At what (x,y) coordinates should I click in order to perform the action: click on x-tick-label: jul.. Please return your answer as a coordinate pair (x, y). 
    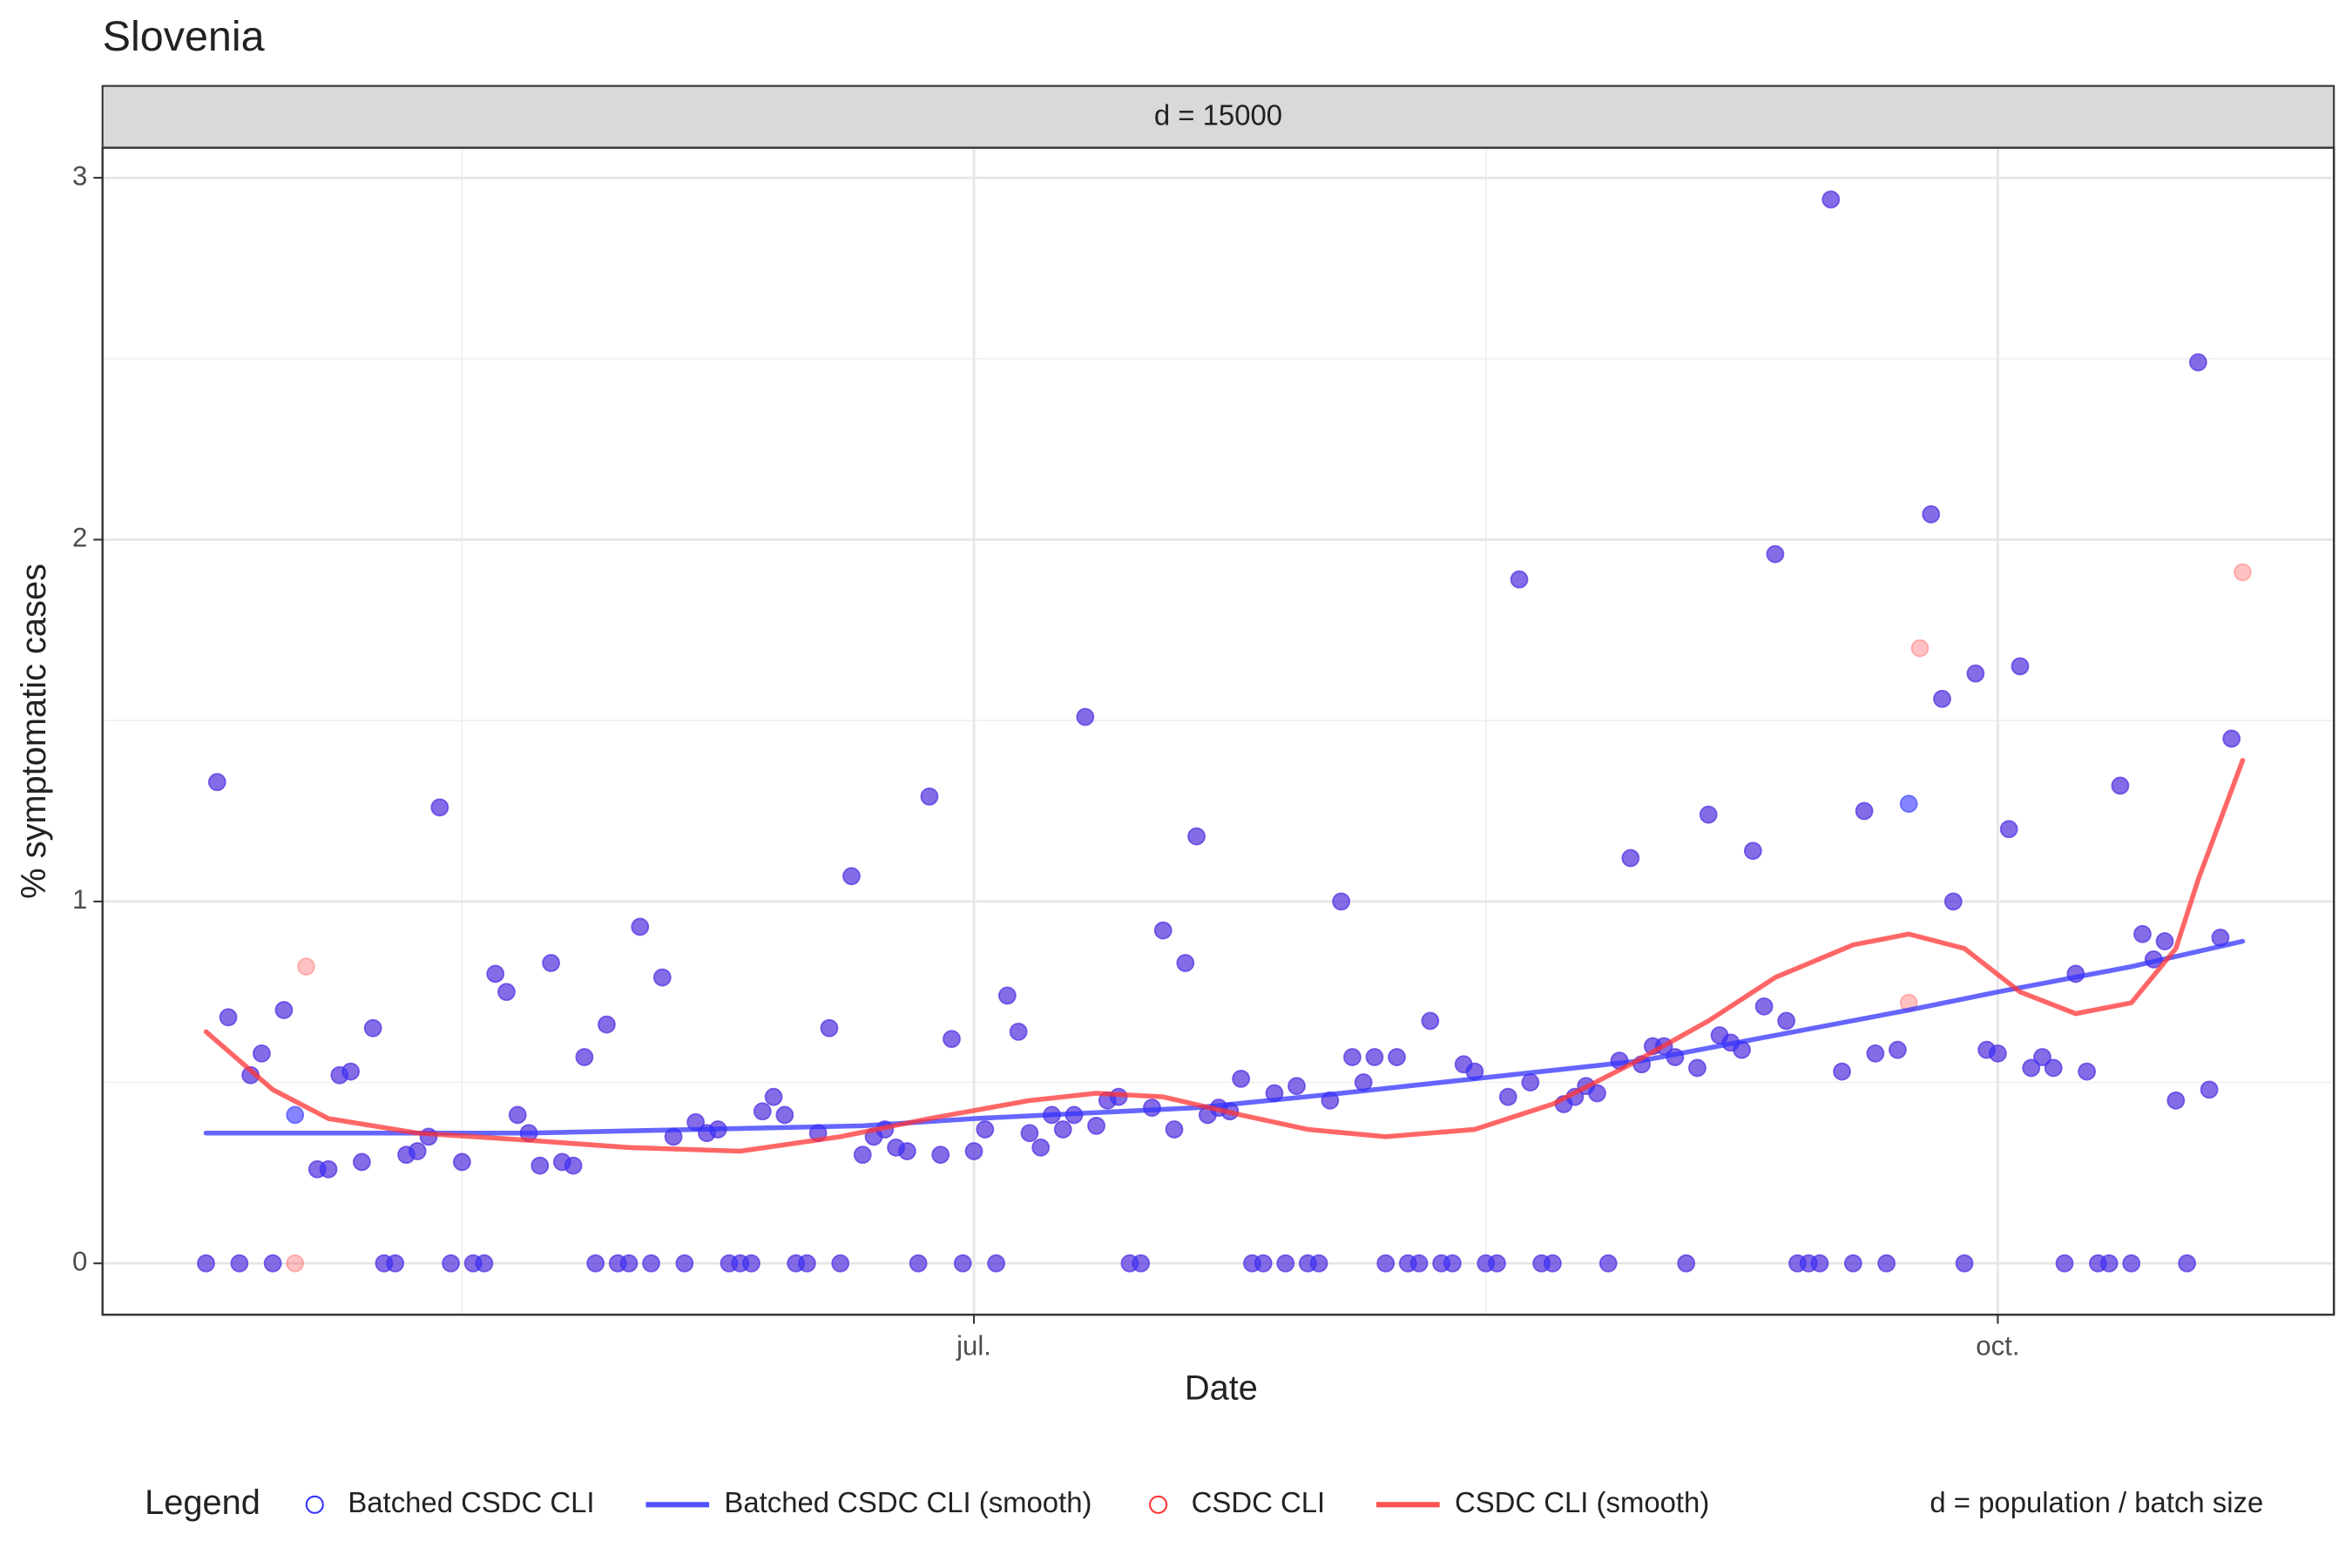
    Looking at the image, I should click on (974, 1346).